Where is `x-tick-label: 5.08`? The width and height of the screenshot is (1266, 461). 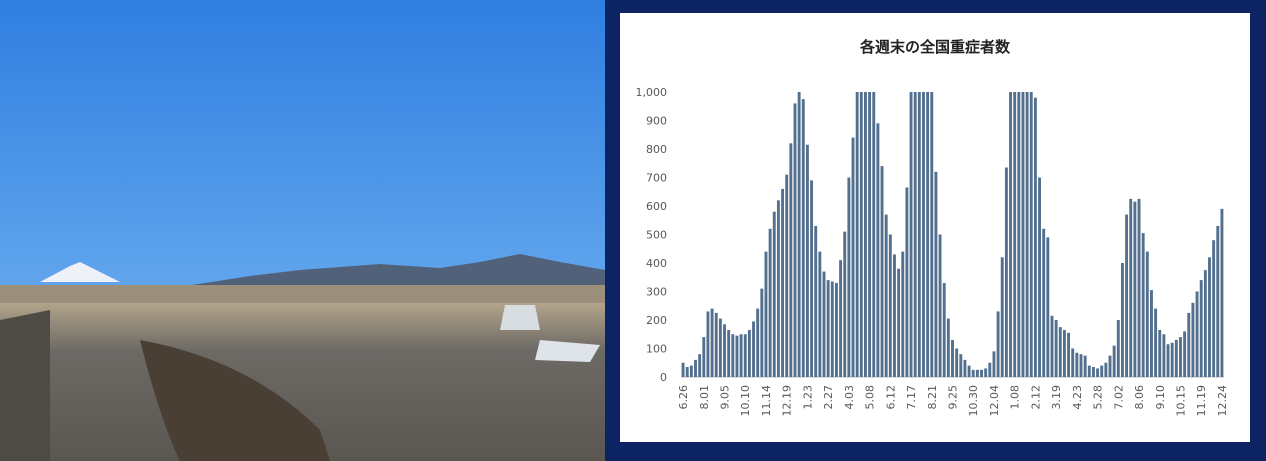
x-tick-label: 5.08 is located at coordinates (870, 397).